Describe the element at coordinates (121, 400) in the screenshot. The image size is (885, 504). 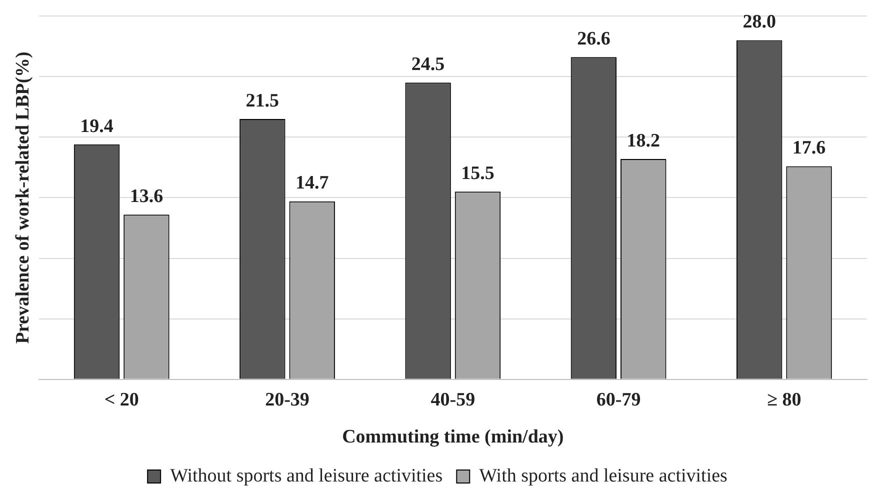
I see `x-tick-label: < 20` at that location.